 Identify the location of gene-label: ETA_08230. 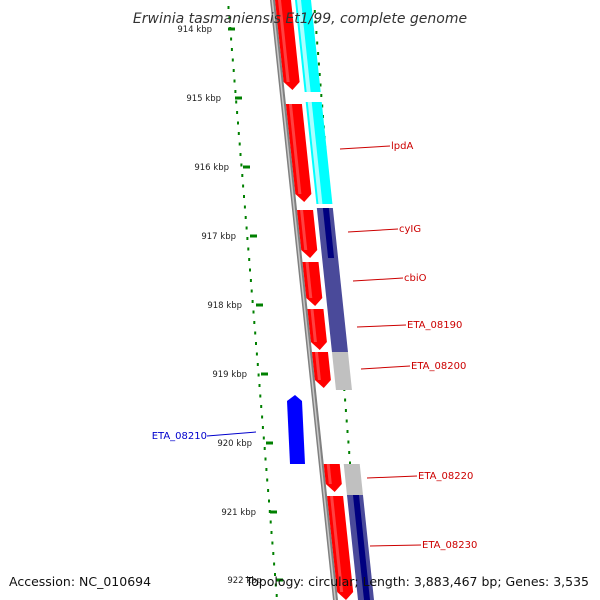
(449, 545).